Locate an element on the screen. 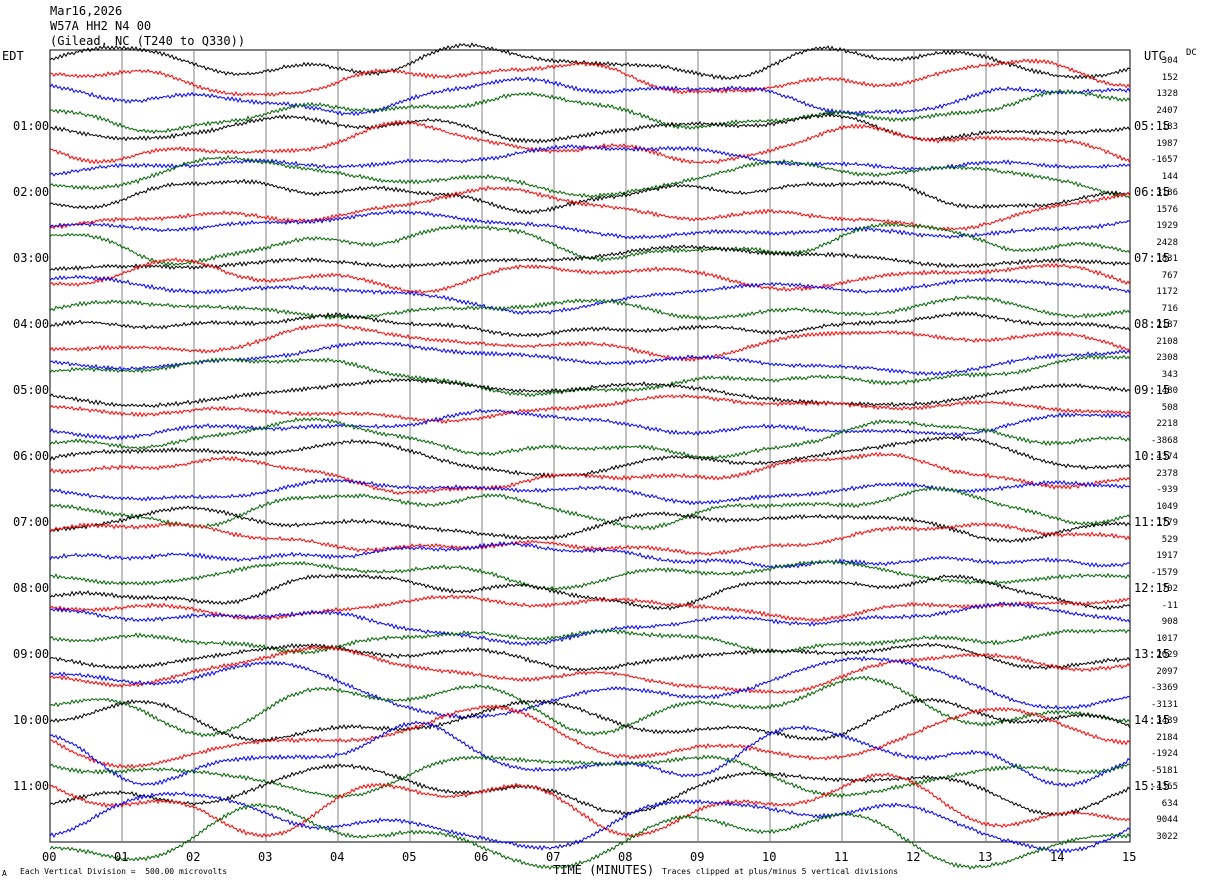  x-tick-label: 09 is located at coordinates (697, 857).